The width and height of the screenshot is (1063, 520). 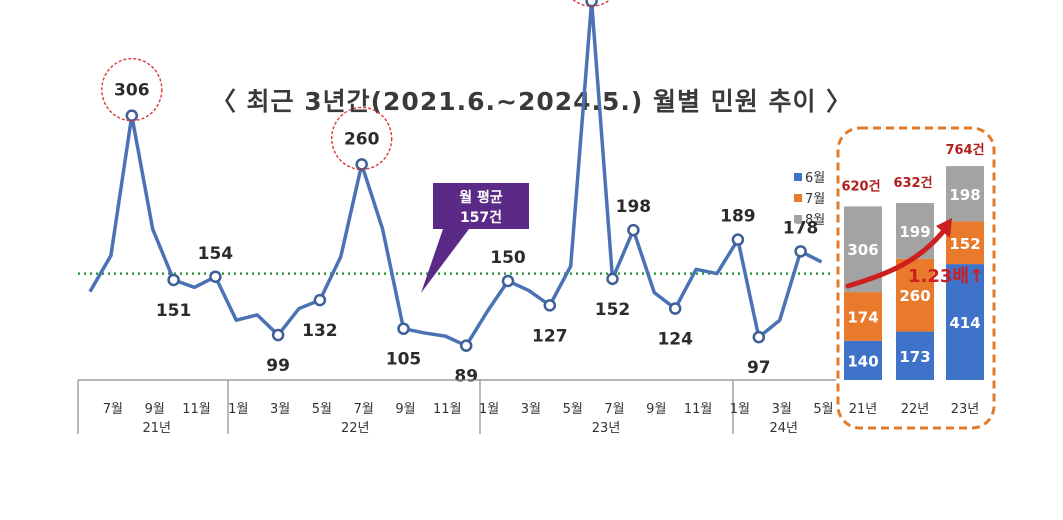 What do you see at coordinates (815, 178) in the screenshot?
I see `legend-label: 6월` at bounding box center [815, 178].